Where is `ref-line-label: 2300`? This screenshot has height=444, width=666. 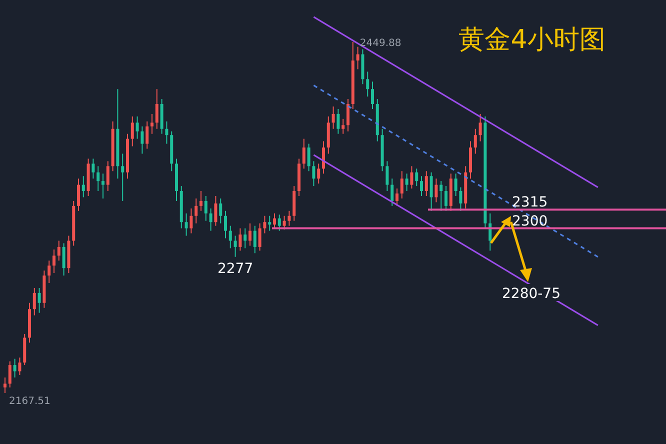 ref-line-label: 2300 is located at coordinates (530, 221).